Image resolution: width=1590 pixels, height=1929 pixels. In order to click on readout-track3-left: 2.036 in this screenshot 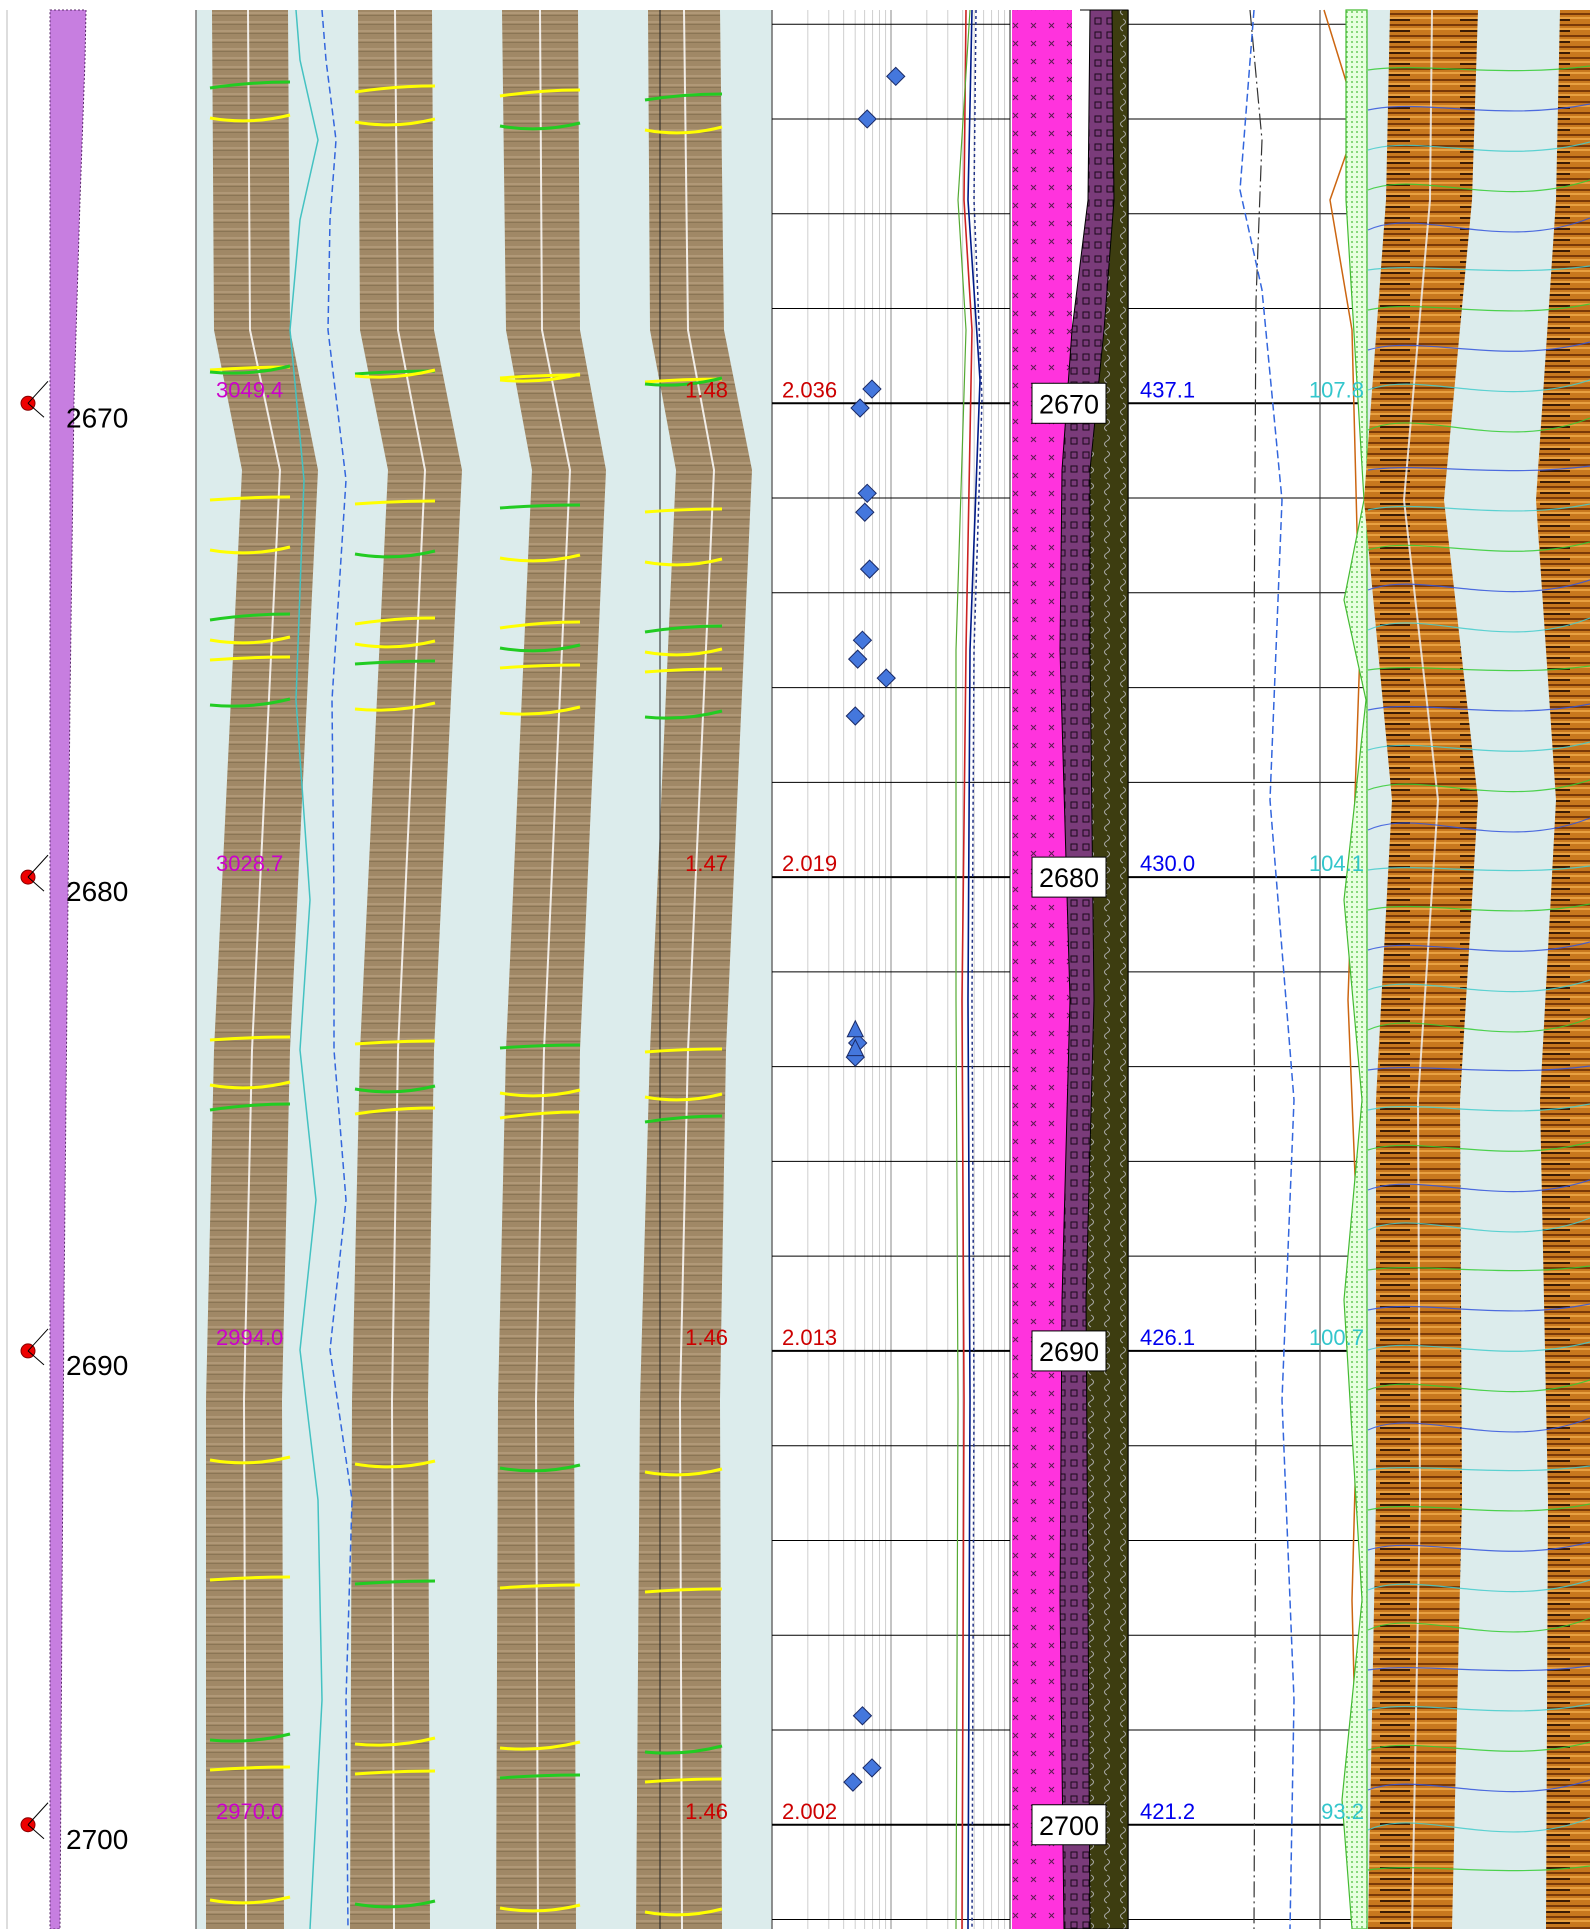, I will do `click(809, 389)`.